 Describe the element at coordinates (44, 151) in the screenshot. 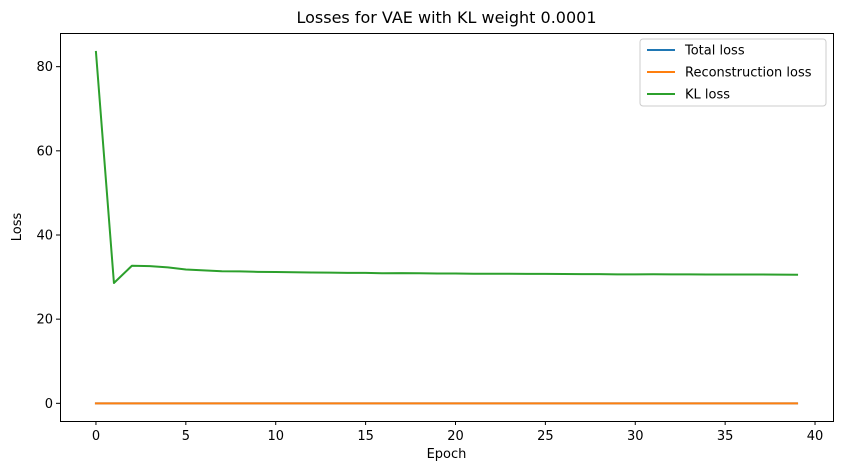

I see `y-tick-label: 60` at that location.